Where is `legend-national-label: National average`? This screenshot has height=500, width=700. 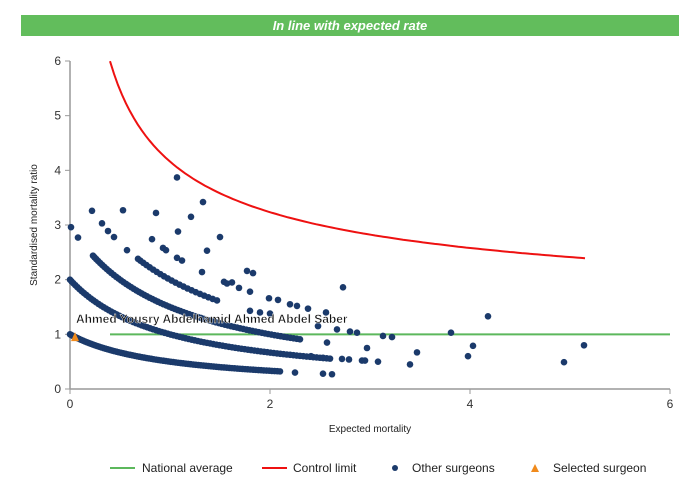 legend-national-label: National average is located at coordinates (187, 468).